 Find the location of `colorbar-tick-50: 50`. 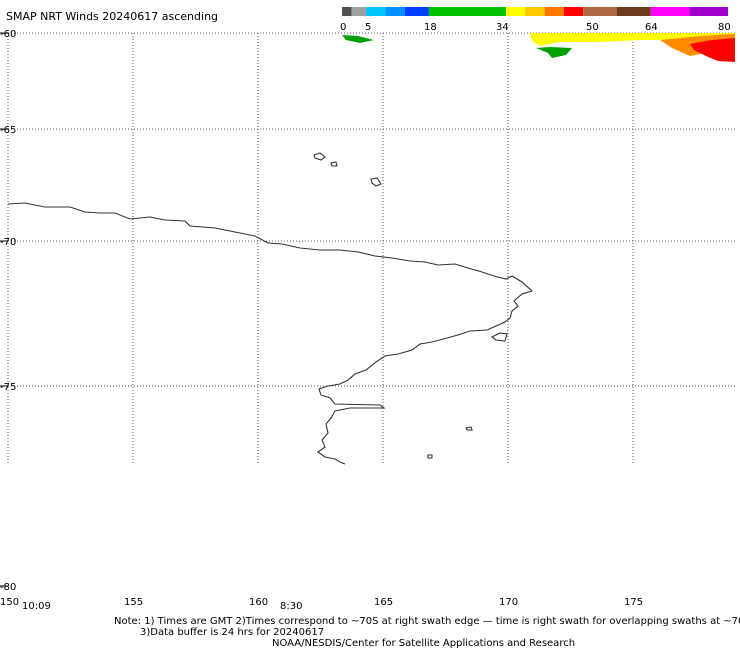

colorbar-tick-50: 50 is located at coordinates (592, 27).